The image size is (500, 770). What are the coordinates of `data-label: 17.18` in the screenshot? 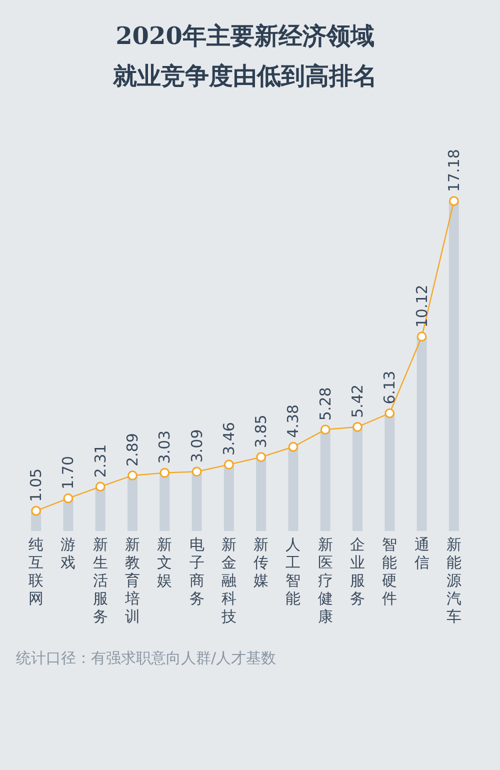 It's located at (453, 170).